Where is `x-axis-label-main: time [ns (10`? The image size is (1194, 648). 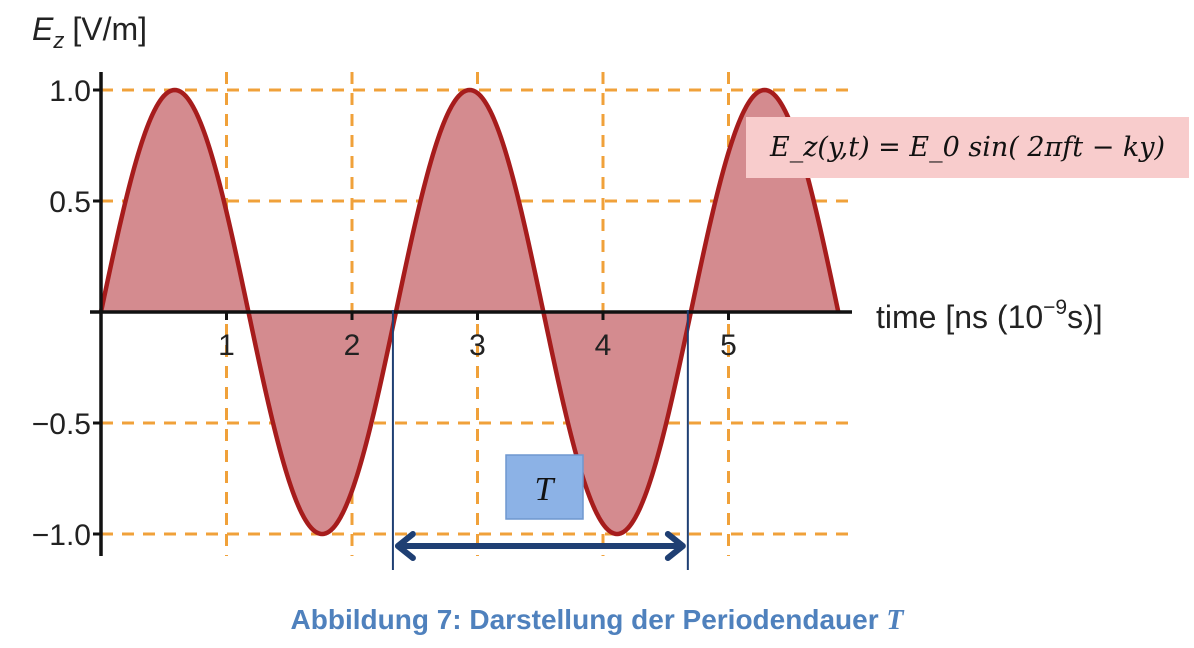
x-axis-label-main: time [ns (10 is located at coordinates (959, 317).